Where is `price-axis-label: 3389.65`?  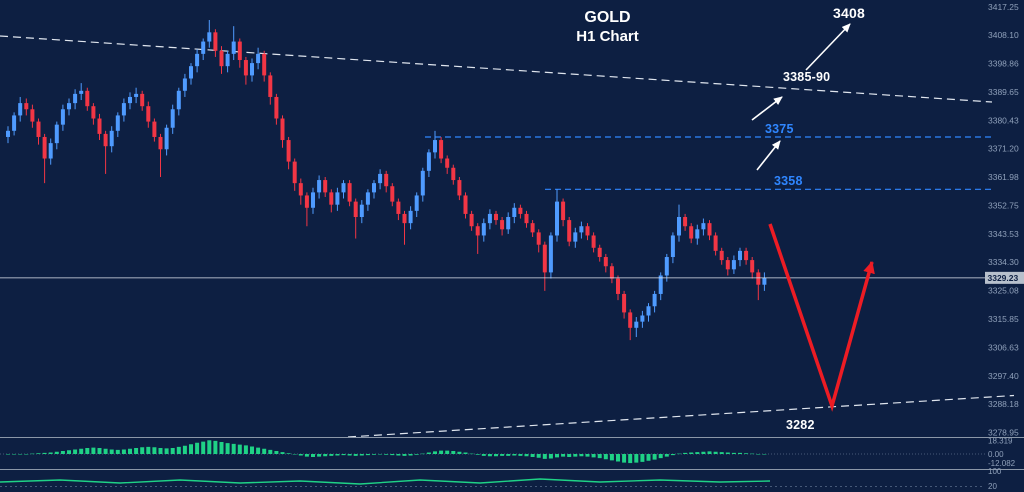
price-axis-label: 3389.65 is located at coordinates (1003, 92).